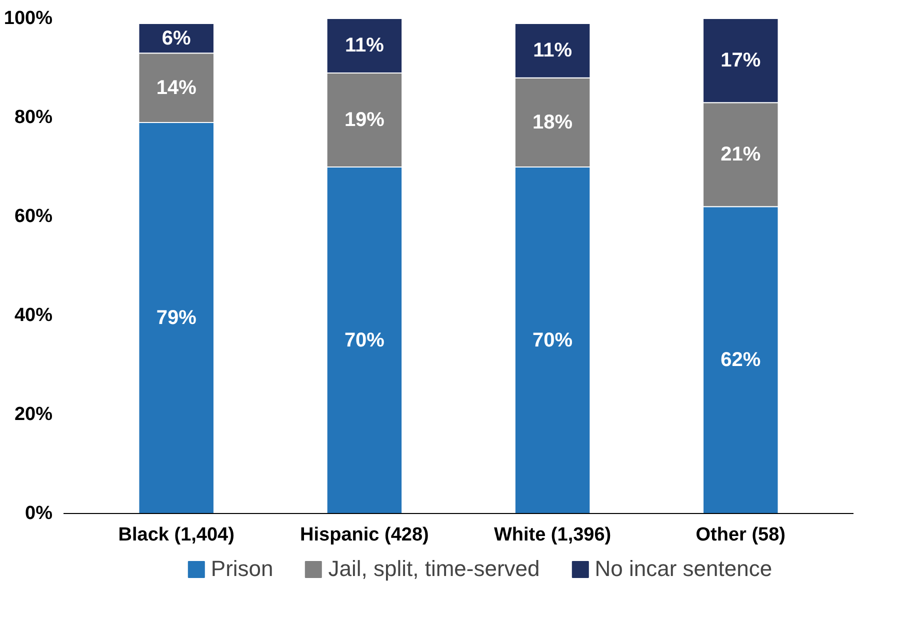 Image resolution: width=914 pixels, height=626 pixels. Describe the element at coordinates (364, 119) in the screenshot. I see `data-label: 19%` at that location.